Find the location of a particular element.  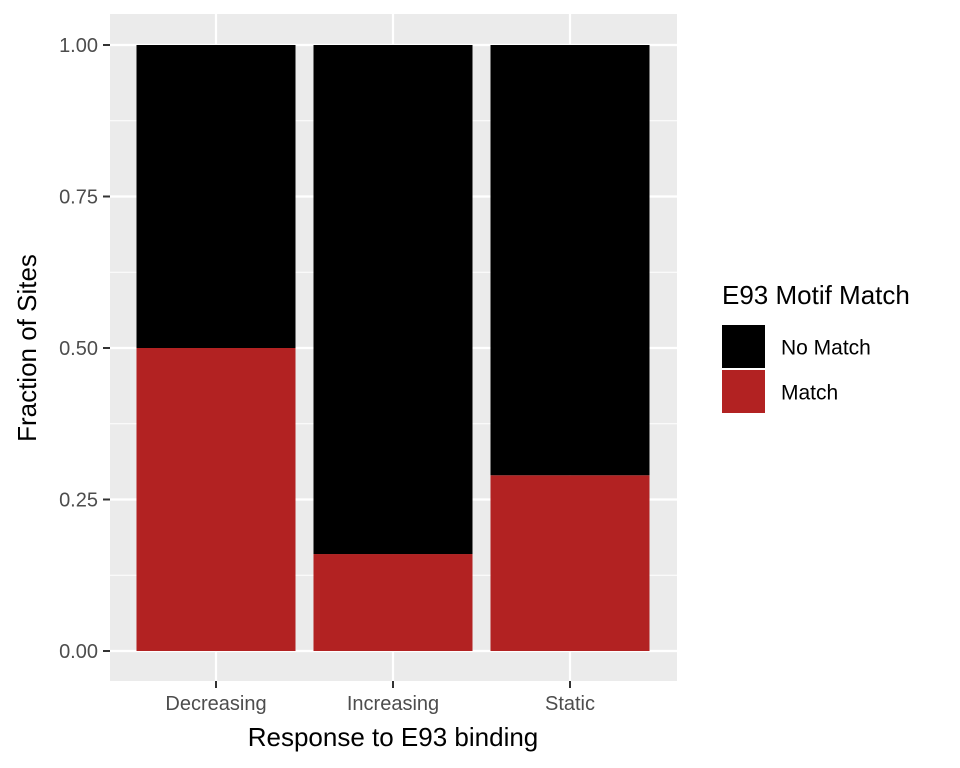

y-axis-title: Fraction of Sites is located at coordinates (27, 348).